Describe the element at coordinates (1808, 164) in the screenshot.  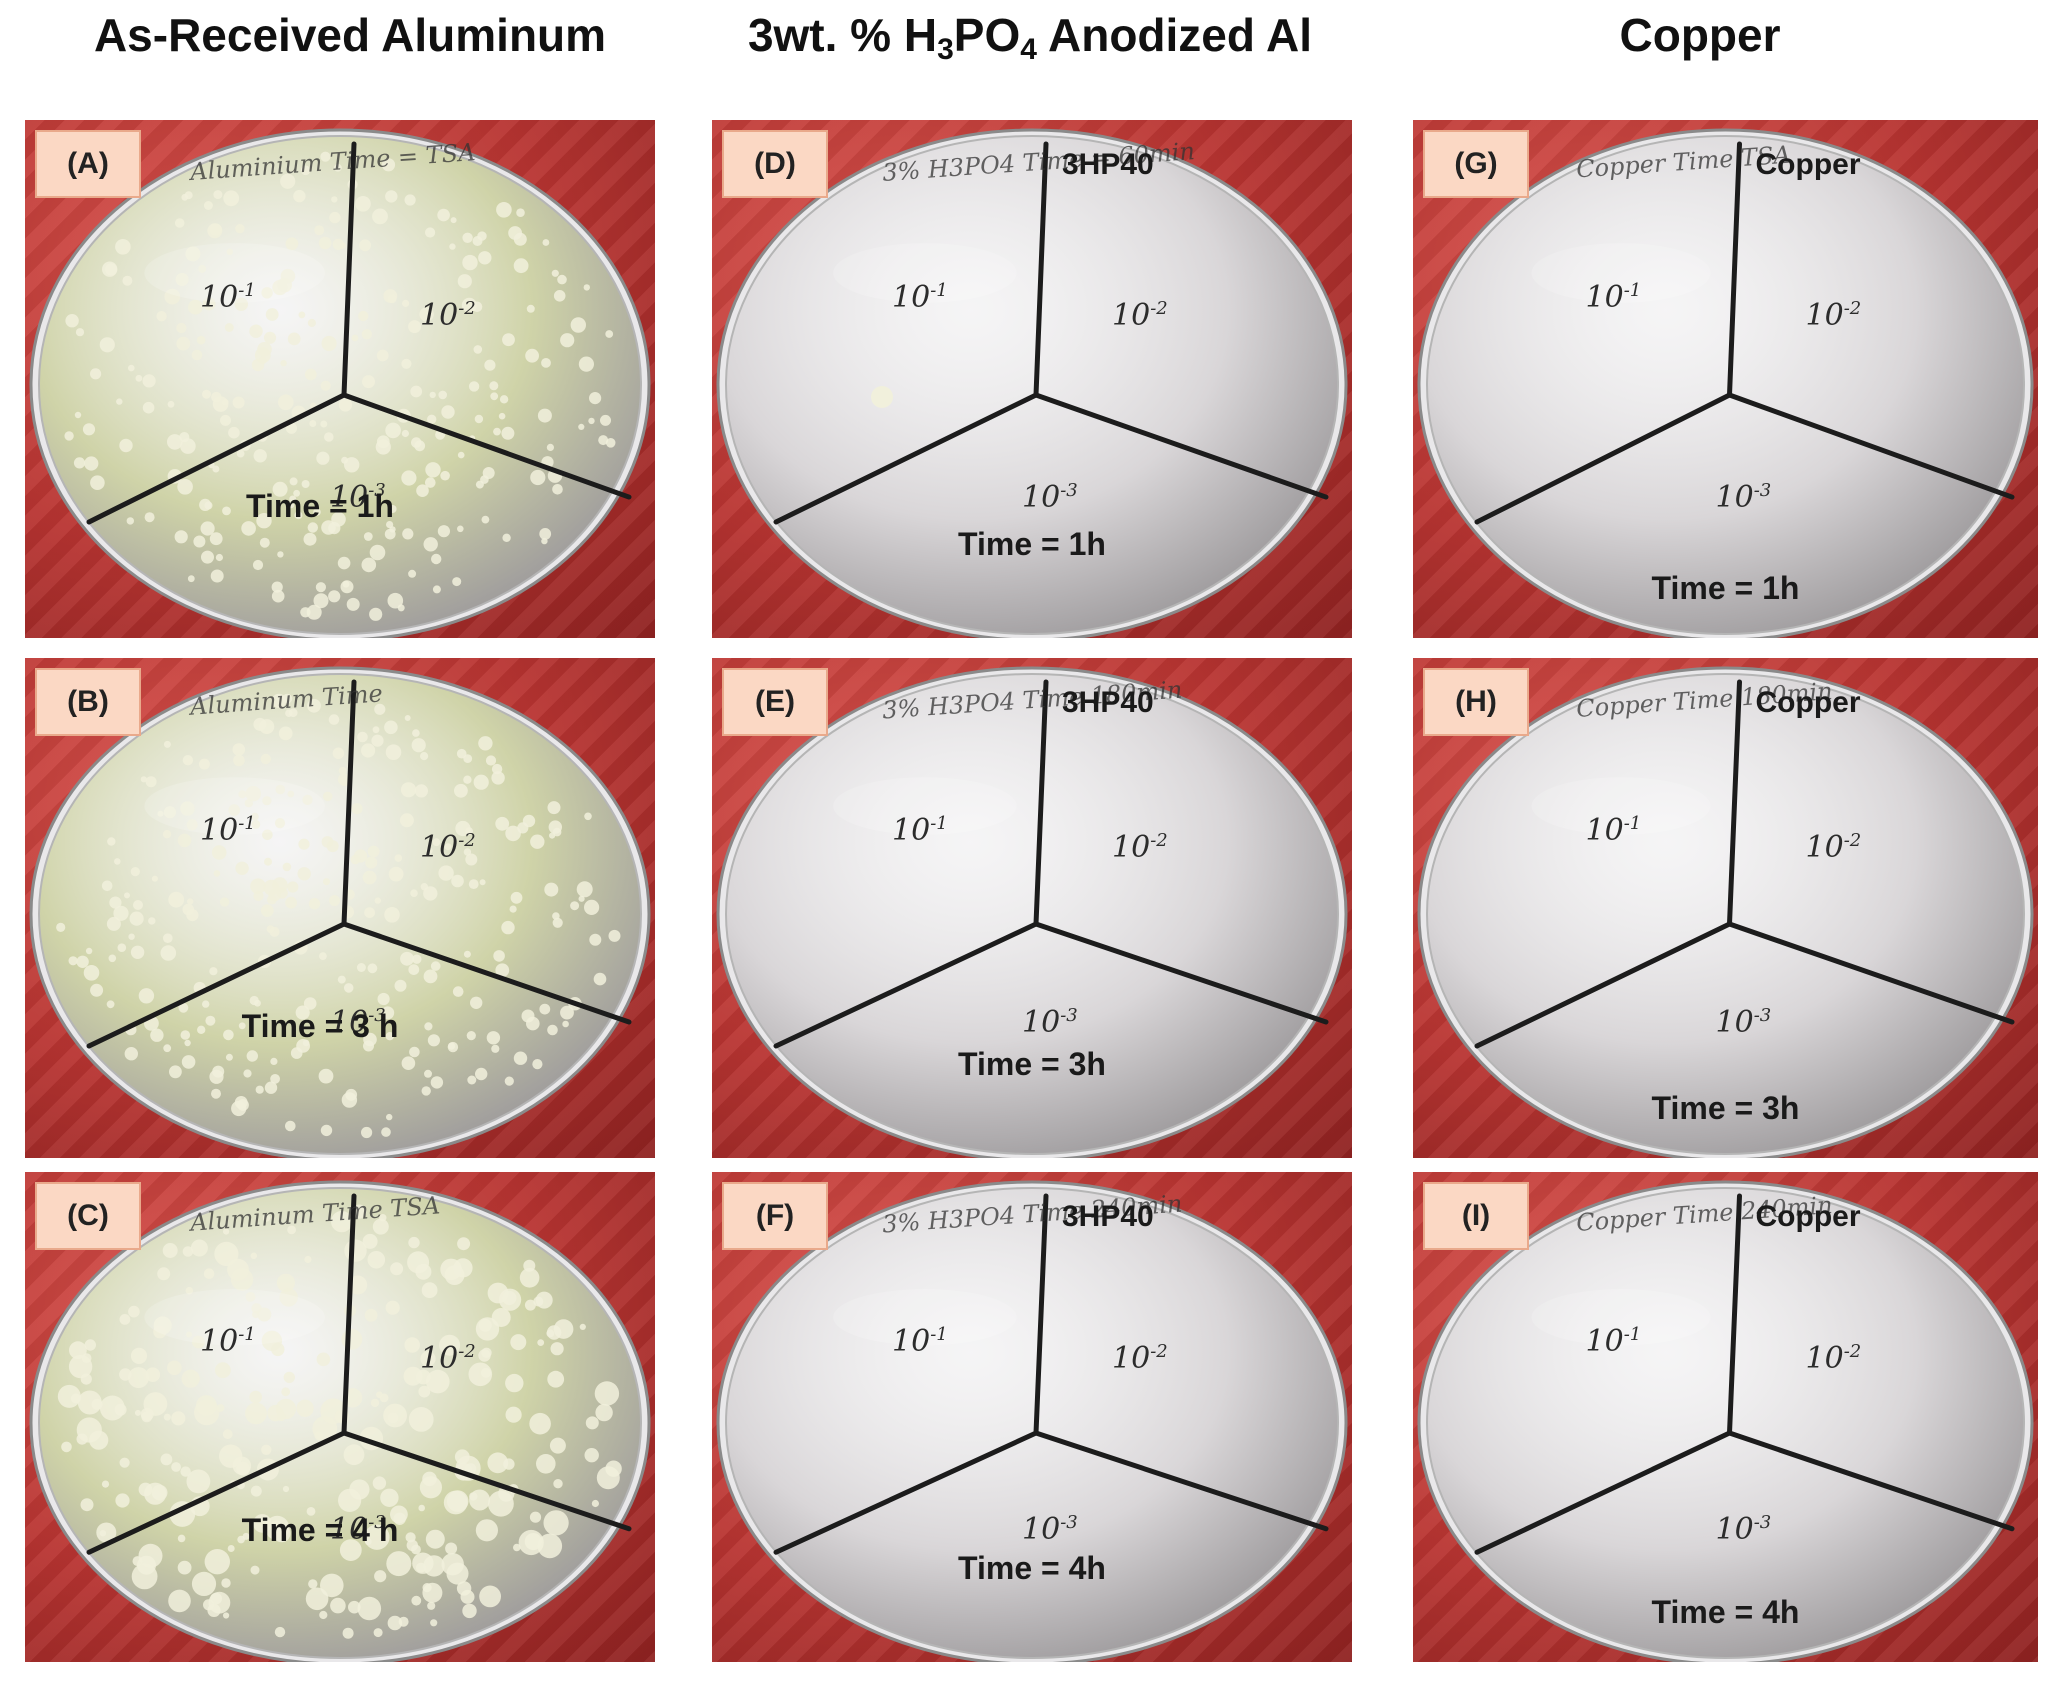
I see `sample-id-label: Copper` at that location.